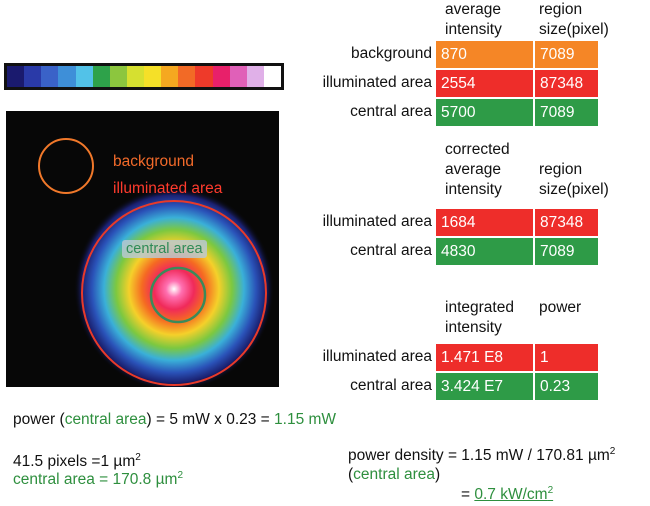 Image resolution: width=650 pixels, height=506 pixels. I want to click on table-cell: 870, so click(484, 54).